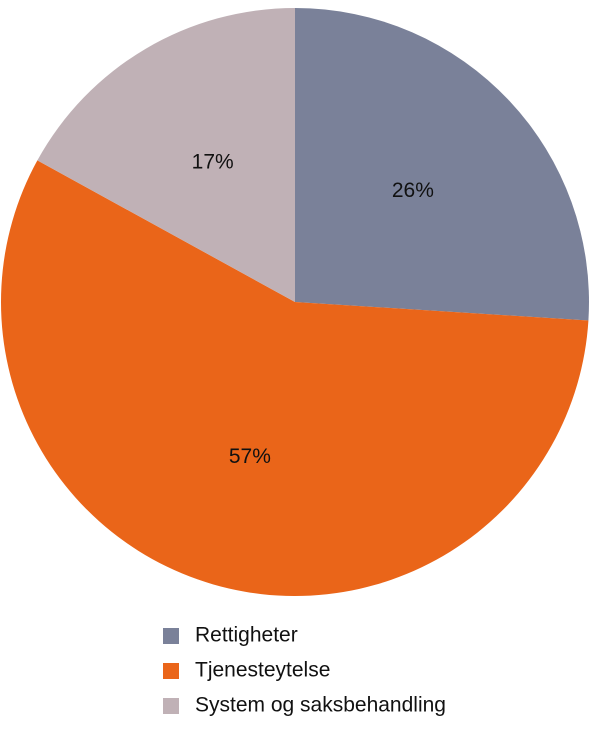  Describe the element at coordinates (413, 190) in the screenshot. I see `value-label: 26%` at that location.